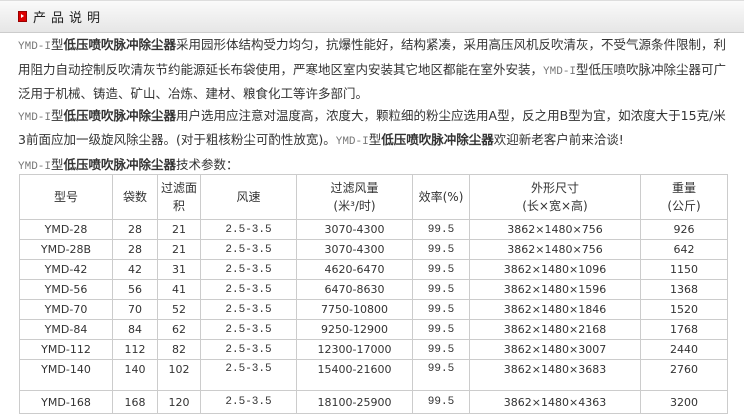  Describe the element at coordinates (66, 249) in the screenshot. I see `table-cell: YMD-28B` at that location.